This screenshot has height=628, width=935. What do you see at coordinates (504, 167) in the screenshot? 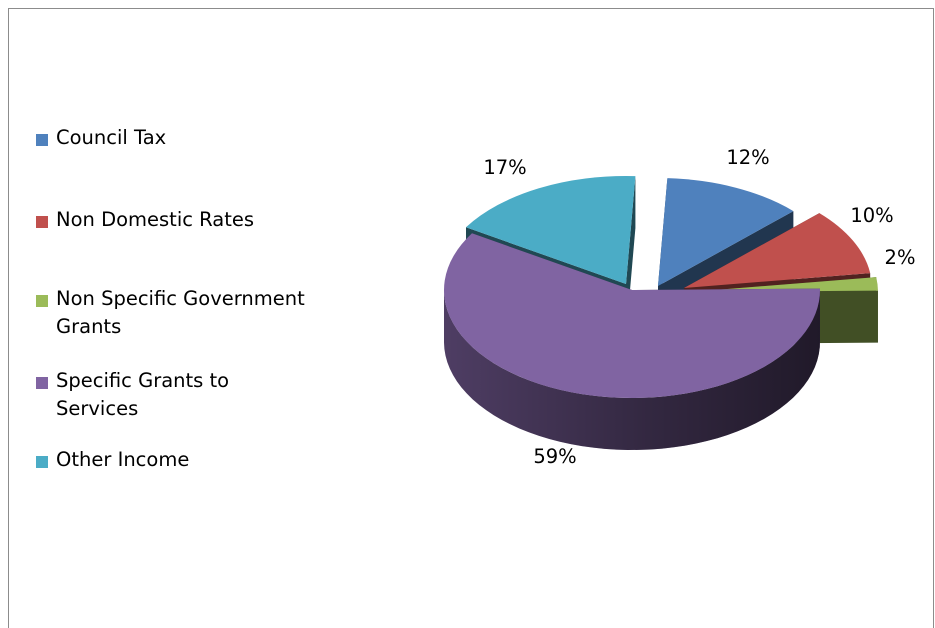
I see `data-label-other-income: 17%` at bounding box center [504, 167].